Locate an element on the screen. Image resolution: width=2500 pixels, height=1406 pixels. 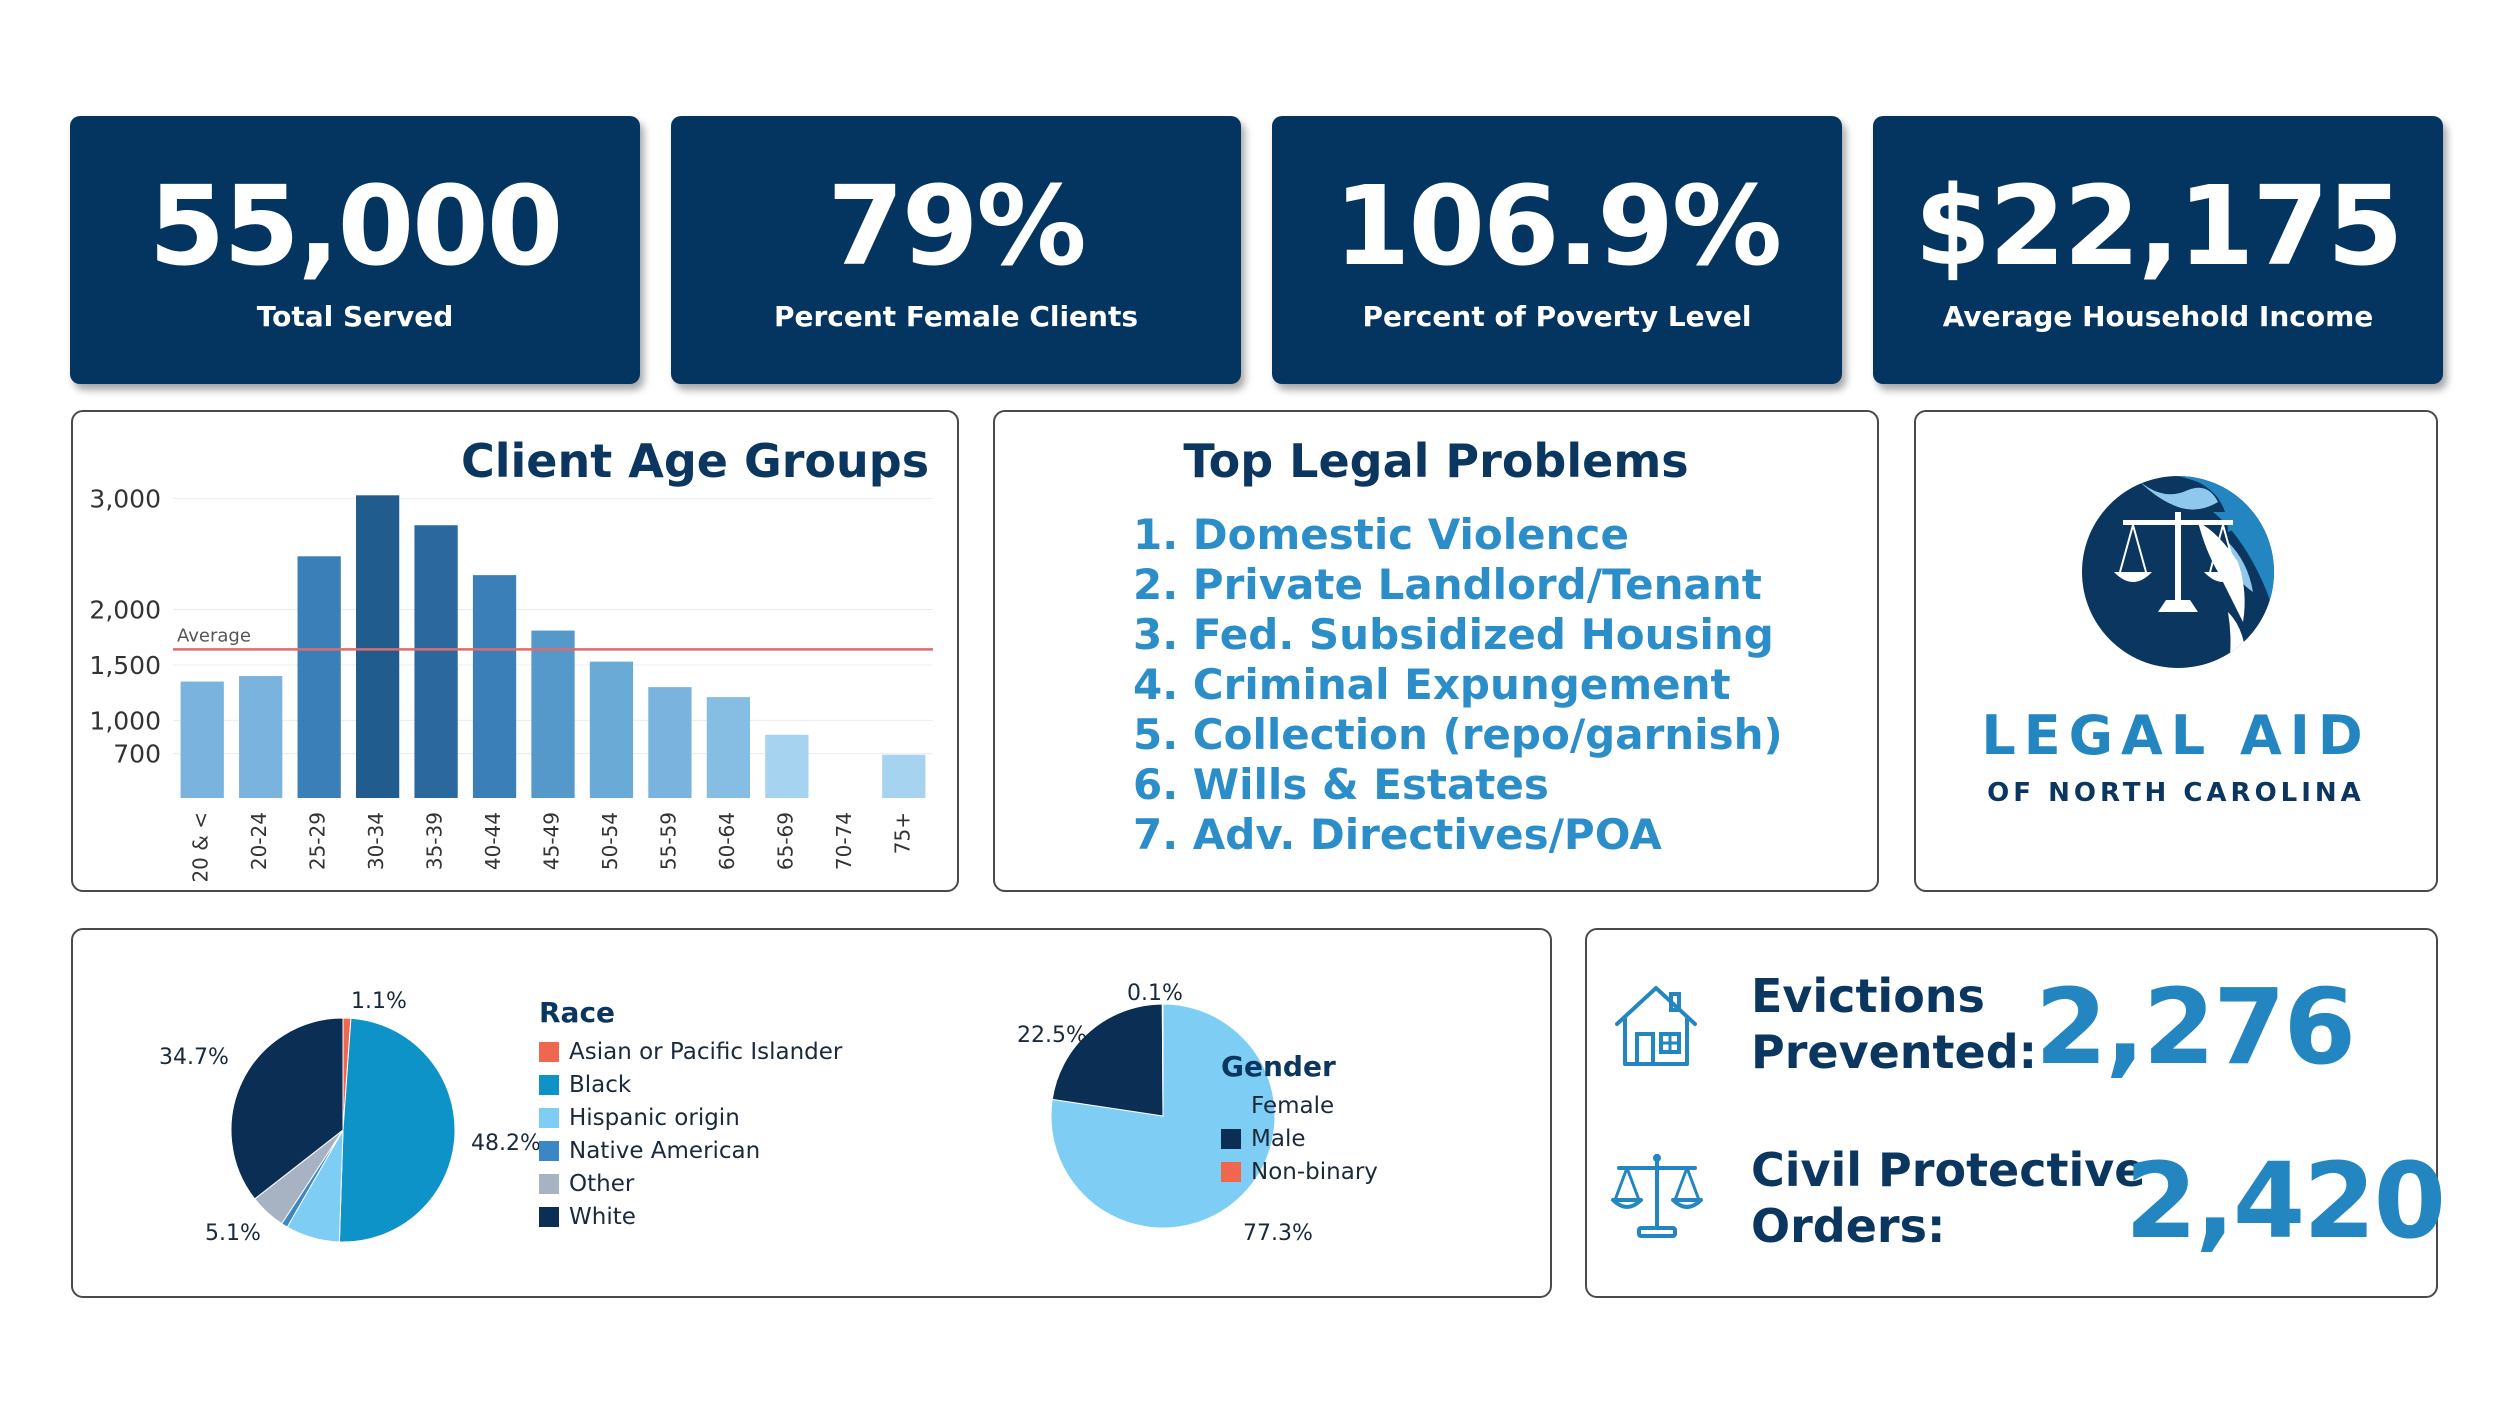
stat-card-percent-female: 79% Percent Female Clients is located at coordinates (956, 250).